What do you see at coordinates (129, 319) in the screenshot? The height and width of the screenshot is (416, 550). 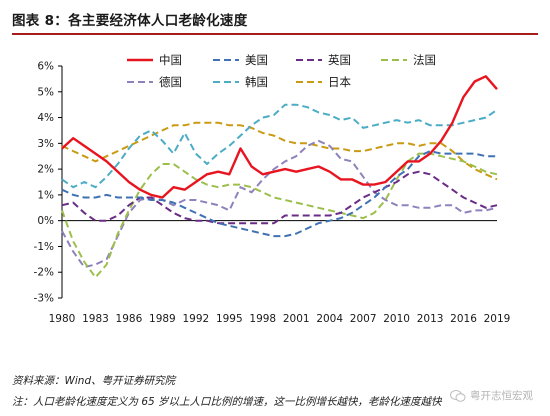 I see `x-tick-label: 1986` at bounding box center [129, 319].